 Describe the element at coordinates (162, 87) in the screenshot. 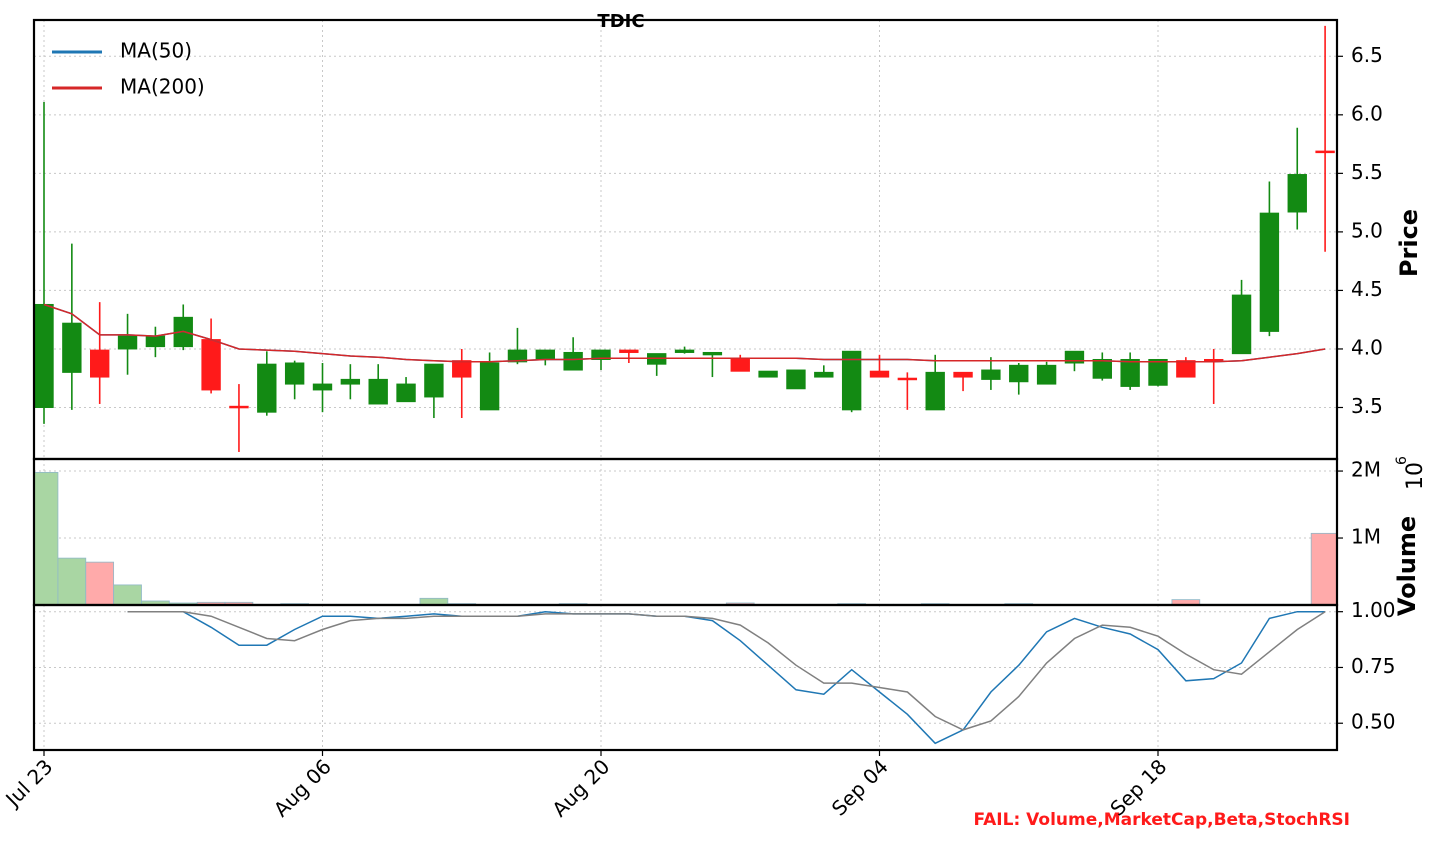

I see `legend-label: MA(200)` at that location.